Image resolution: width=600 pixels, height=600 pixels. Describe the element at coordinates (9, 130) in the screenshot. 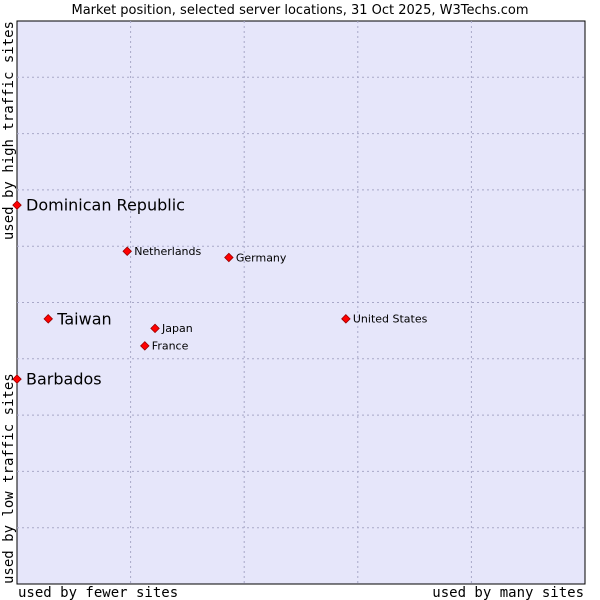

I see `y-axis-label-top: used by high traffic sites` at that location.